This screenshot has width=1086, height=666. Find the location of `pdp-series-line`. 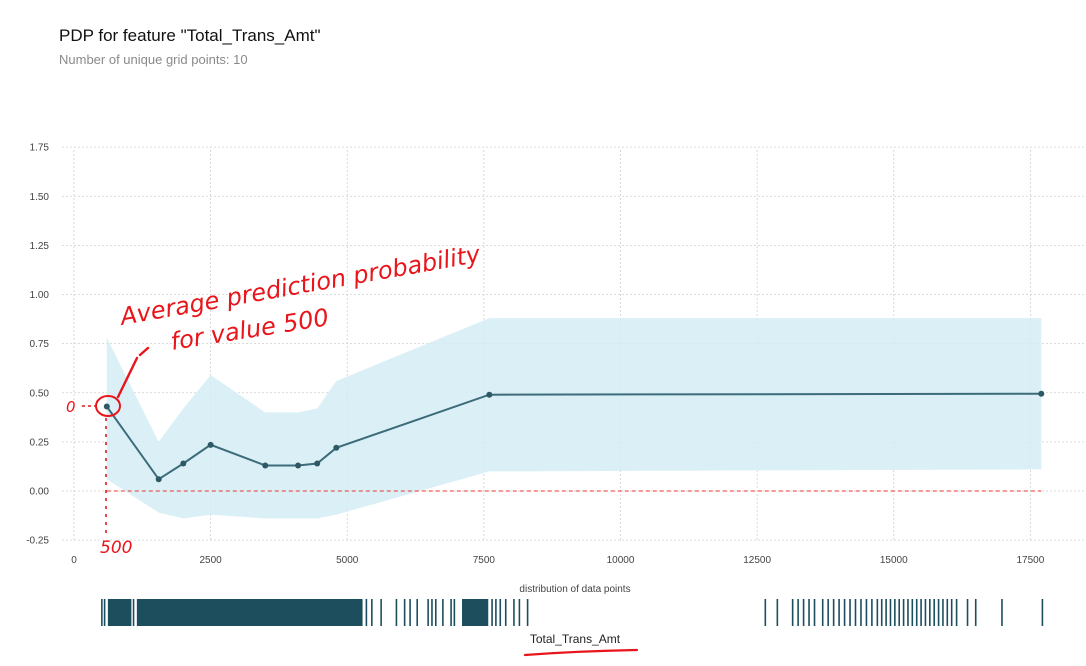

pdp-series-line is located at coordinates (573, 436).